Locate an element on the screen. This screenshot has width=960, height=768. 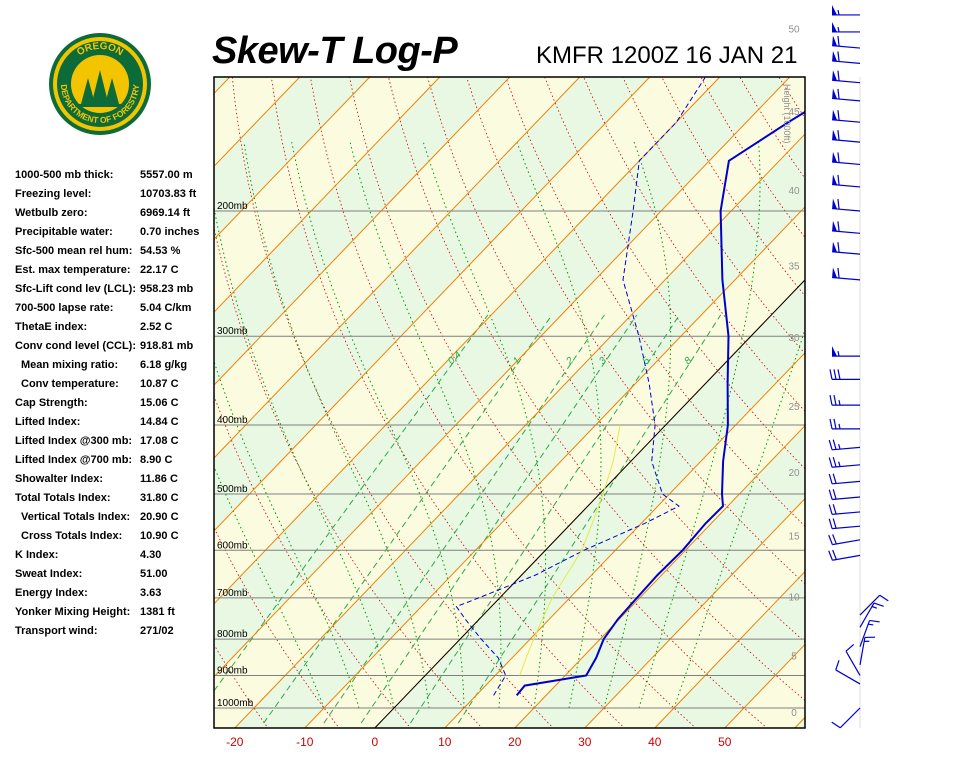
wind-barbs is located at coordinates (858, 366).